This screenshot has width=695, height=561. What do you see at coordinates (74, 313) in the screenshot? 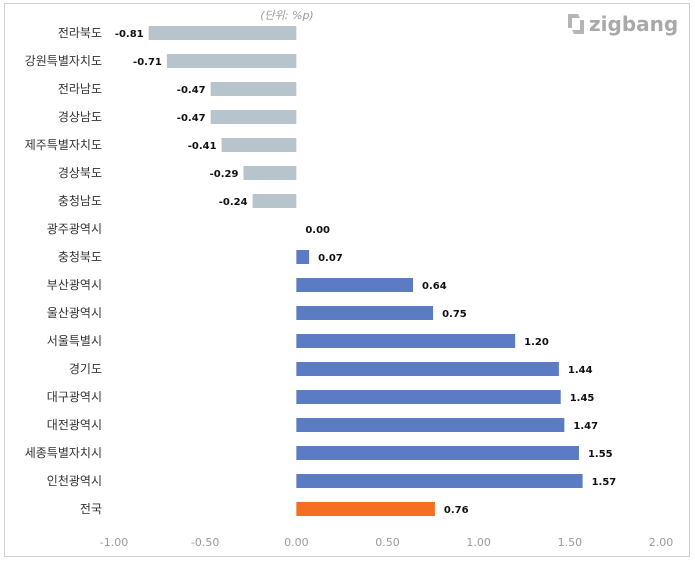
I see `category-label: 울산광역시` at bounding box center [74, 313].